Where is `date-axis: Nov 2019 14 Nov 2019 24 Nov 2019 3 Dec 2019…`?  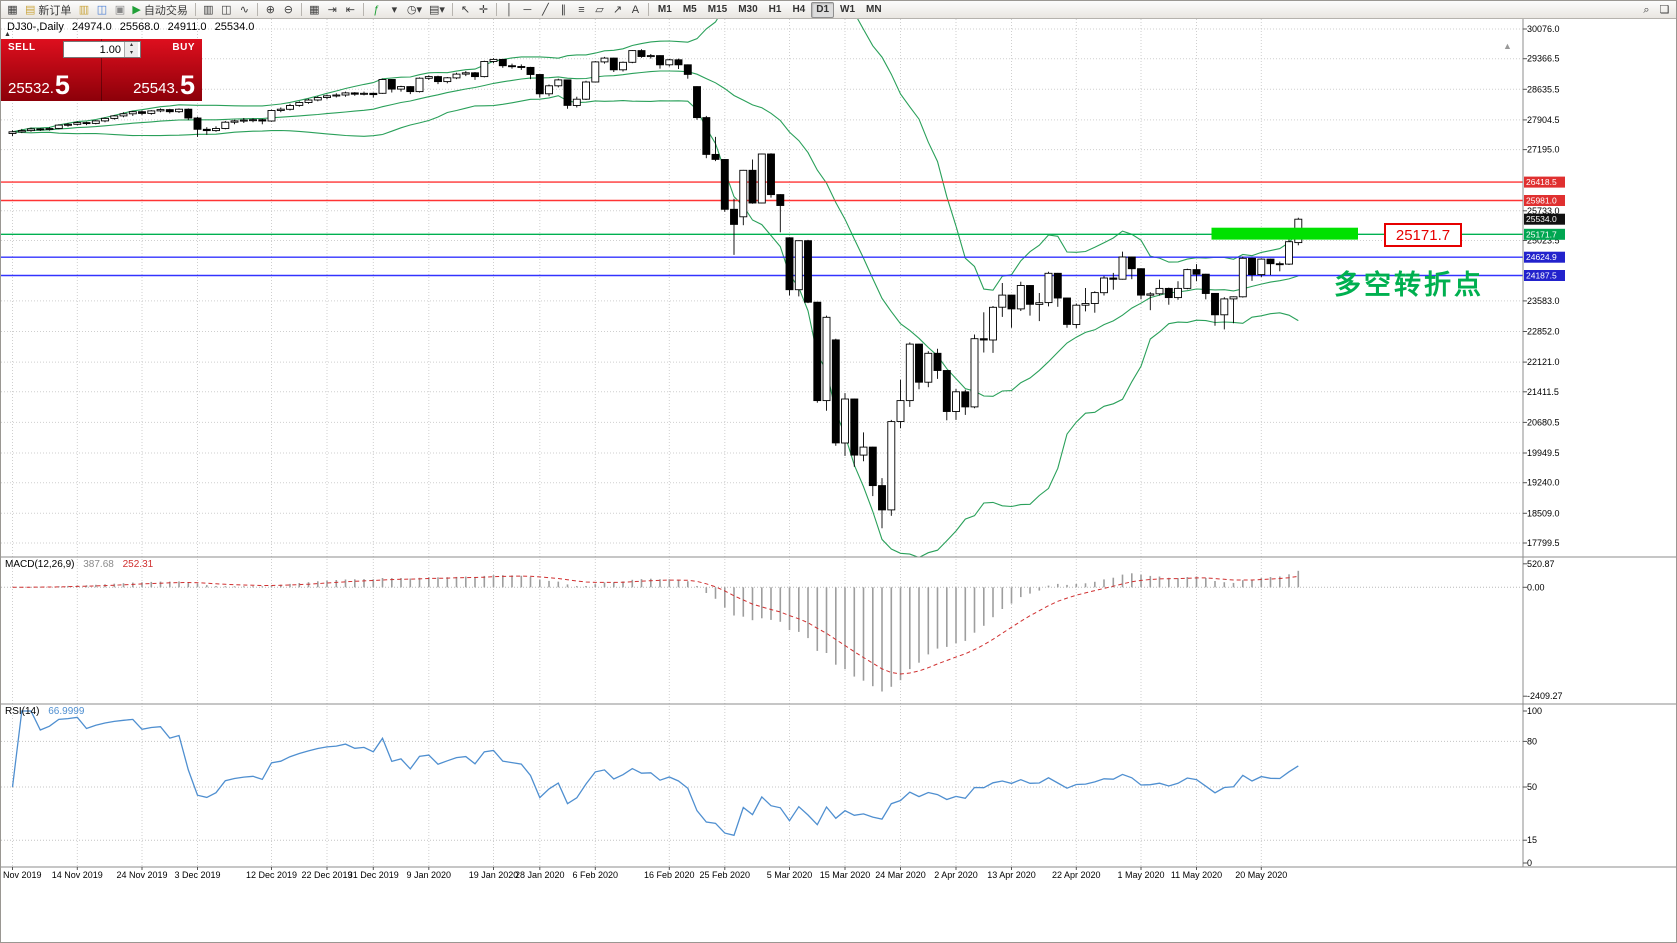 date-axis: Nov 2019 14 Nov 2019 24 Nov 2019 3 Dec 2019… is located at coordinates (645, 873).